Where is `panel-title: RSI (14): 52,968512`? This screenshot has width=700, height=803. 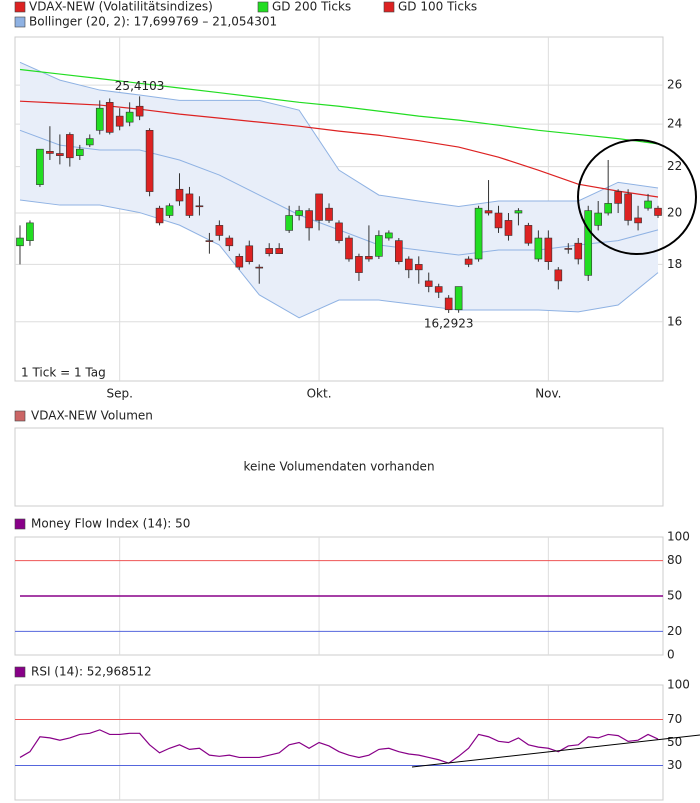 panel-title: RSI (14): 52,968512 is located at coordinates (91, 672).